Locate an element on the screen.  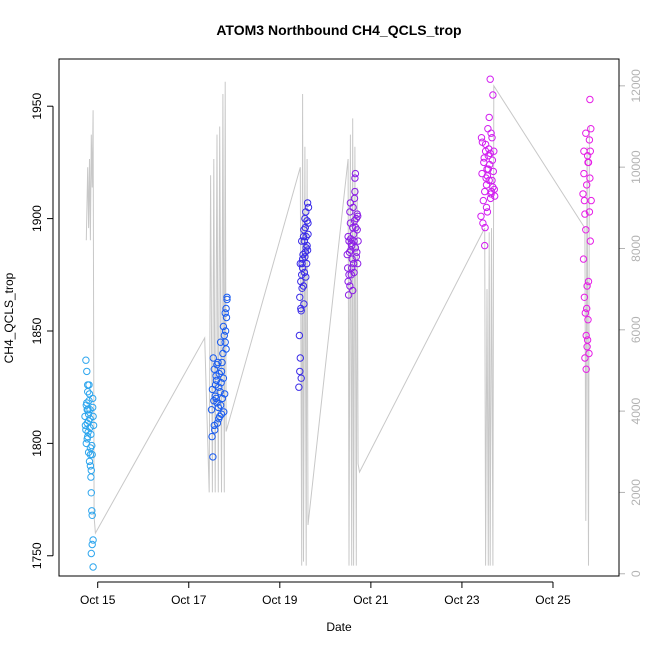
x-tick-label: Oct 17 is located at coordinates (189, 600).